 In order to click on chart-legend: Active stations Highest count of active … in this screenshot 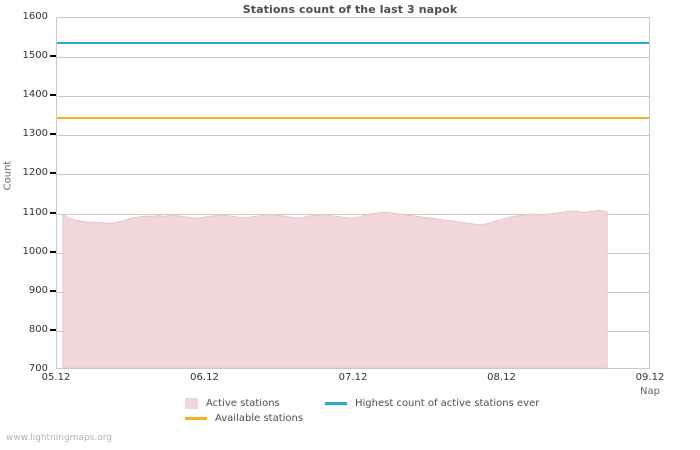, I will do `click(420, 411)`.